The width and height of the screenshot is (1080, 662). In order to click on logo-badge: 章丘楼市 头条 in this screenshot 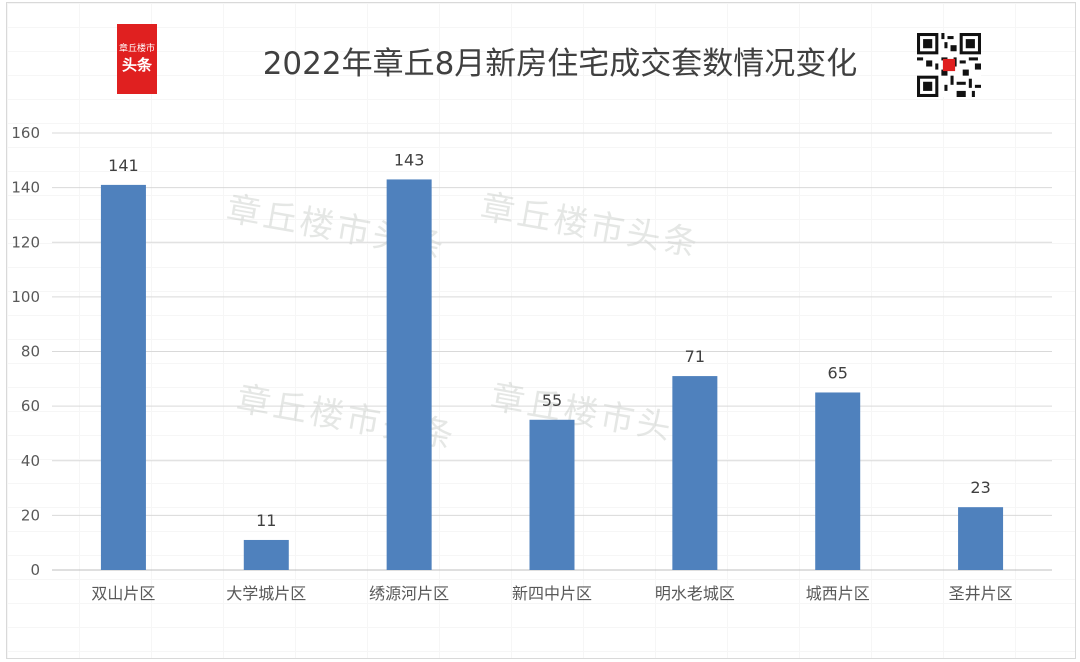, I will do `click(137, 59)`.